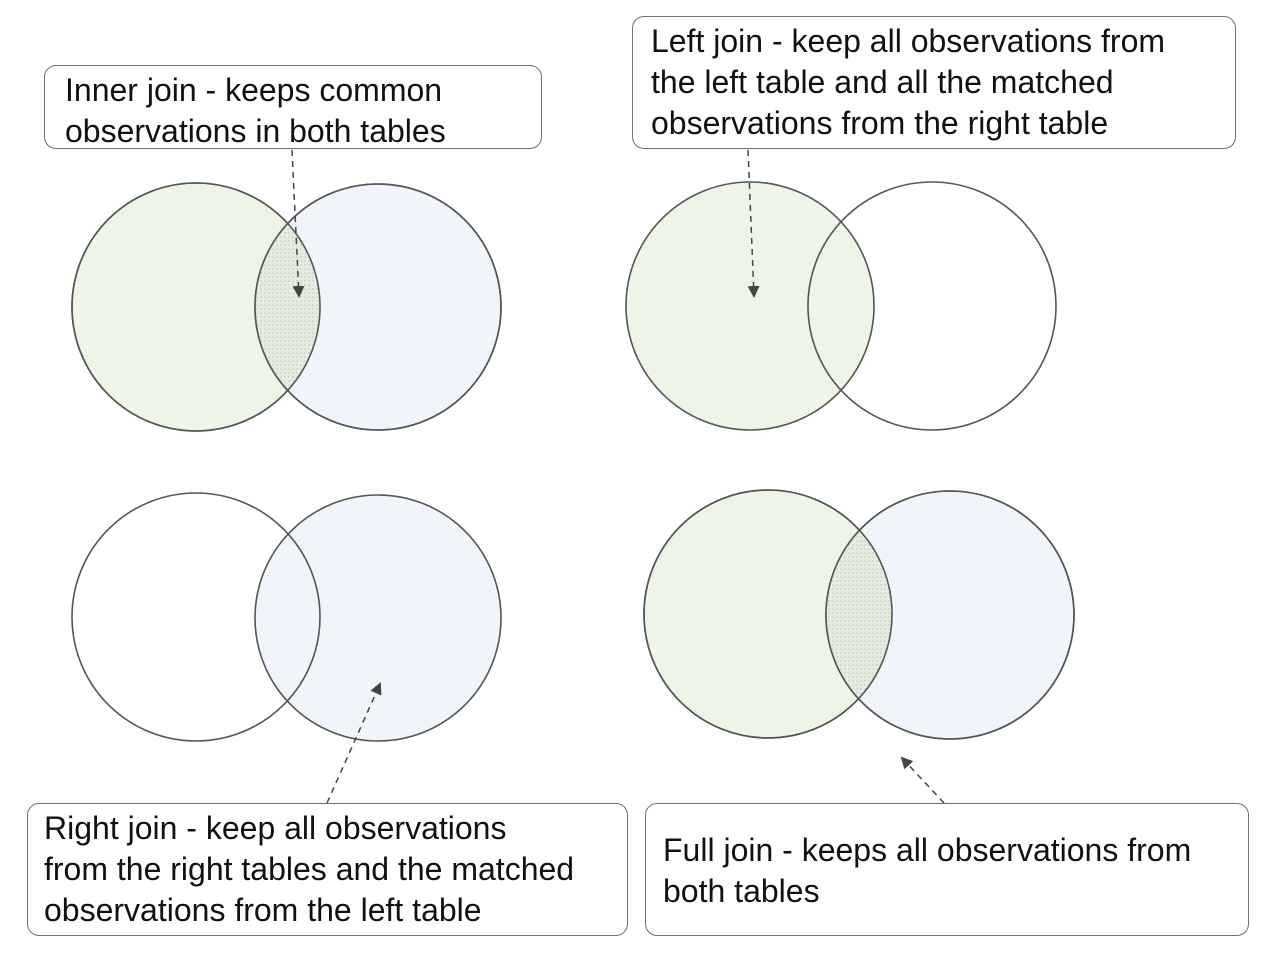 The height and width of the screenshot is (953, 1275). I want to click on inner-join-line-1: Inner join - keeps common, so click(254, 90).